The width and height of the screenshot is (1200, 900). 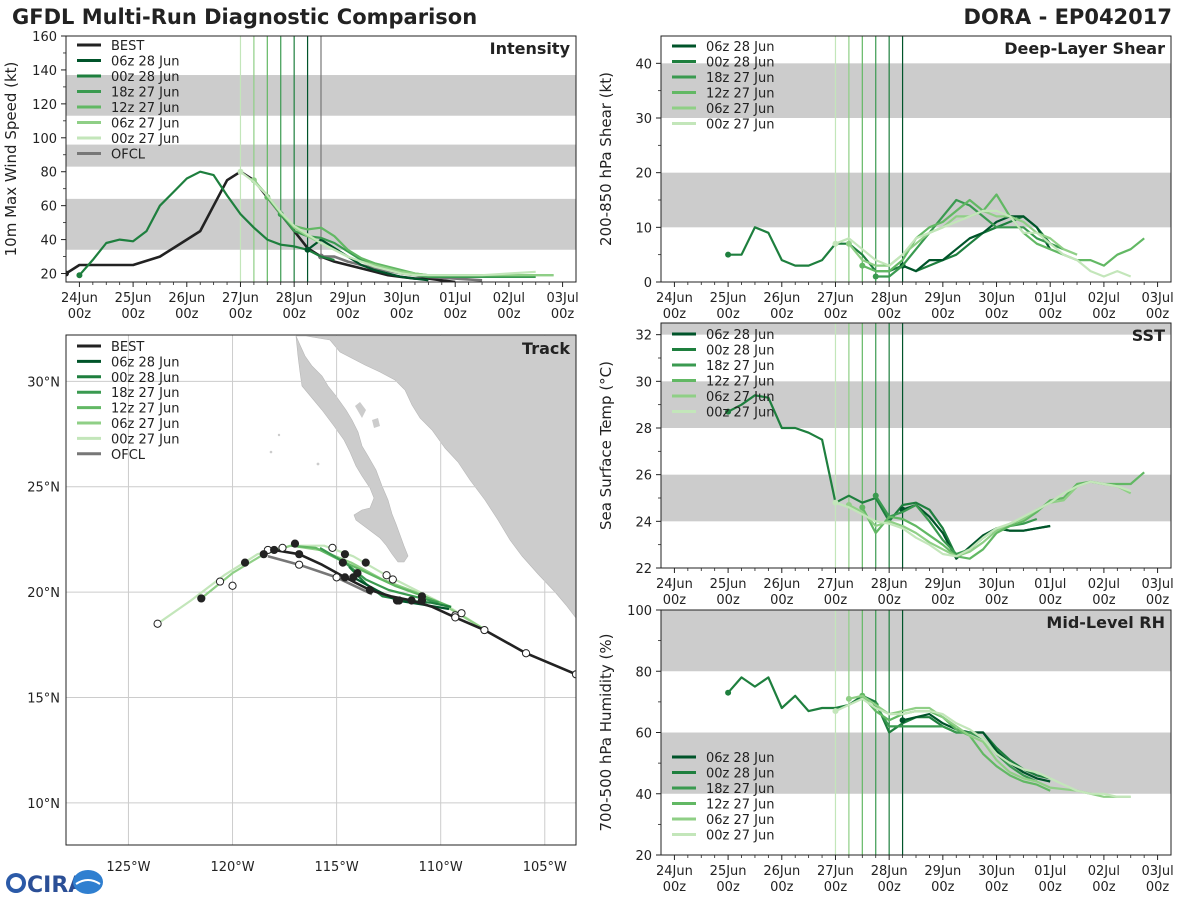 What do you see at coordinates (740, 805) in the screenshot?
I see `legend-label-12z-27-jun: 12z 27 Jun` at bounding box center [740, 805].